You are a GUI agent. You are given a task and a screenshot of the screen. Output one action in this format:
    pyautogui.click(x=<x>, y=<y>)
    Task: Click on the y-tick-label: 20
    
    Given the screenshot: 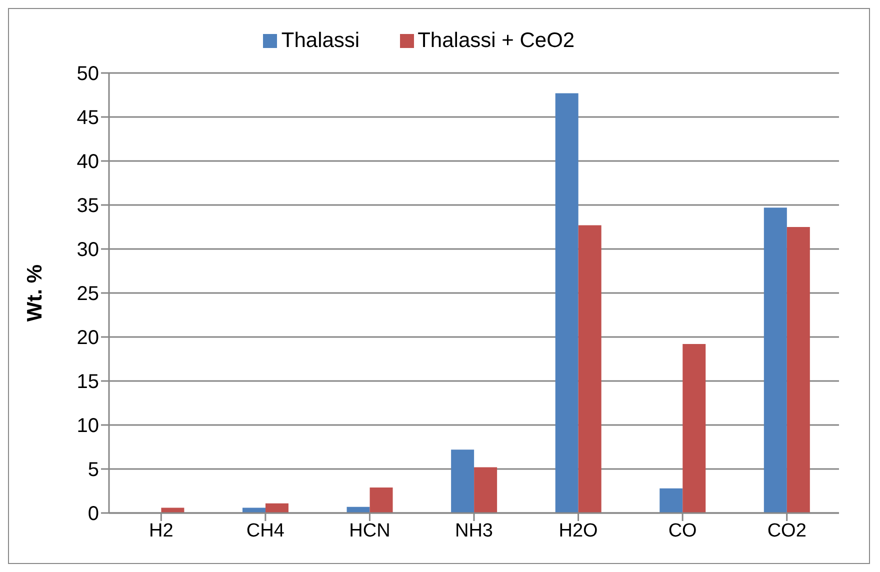 What is the action you would take?
    pyautogui.click(x=87, y=338)
    